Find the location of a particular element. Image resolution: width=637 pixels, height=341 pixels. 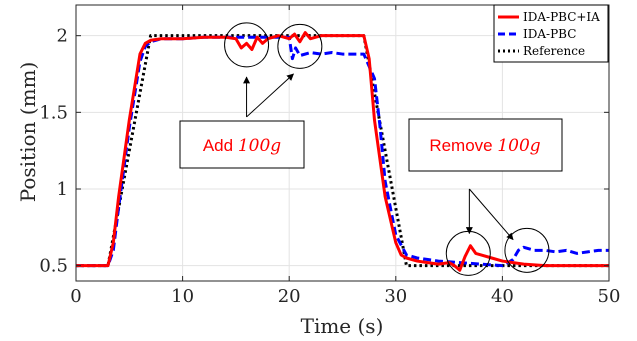

legend-label-ida-pbc: IDA-PBC is located at coordinates (549, 34).